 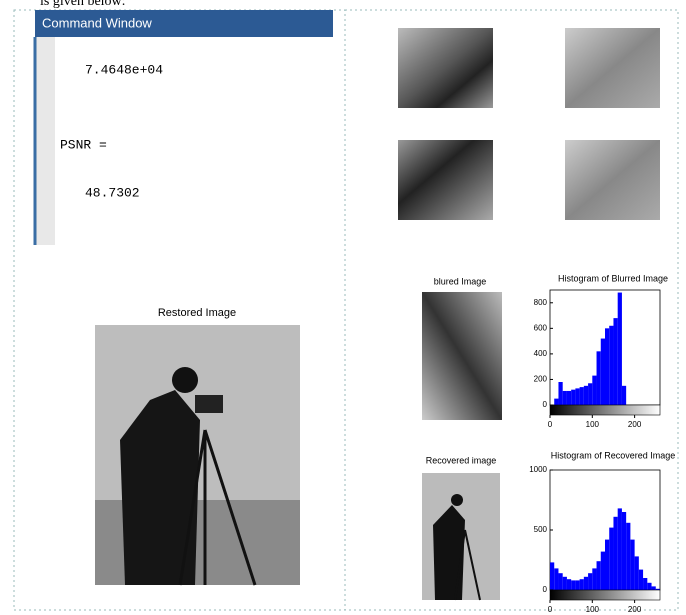 What do you see at coordinates (541, 529) in the screenshot?
I see `y-tick-label: 500` at bounding box center [541, 529].